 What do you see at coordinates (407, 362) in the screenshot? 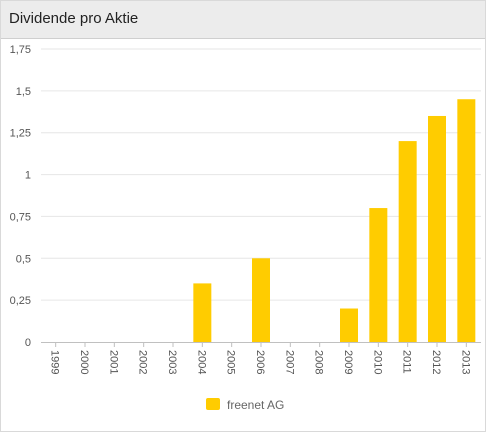
I see `x-tick-label: 2011` at bounding box center [407, 362].